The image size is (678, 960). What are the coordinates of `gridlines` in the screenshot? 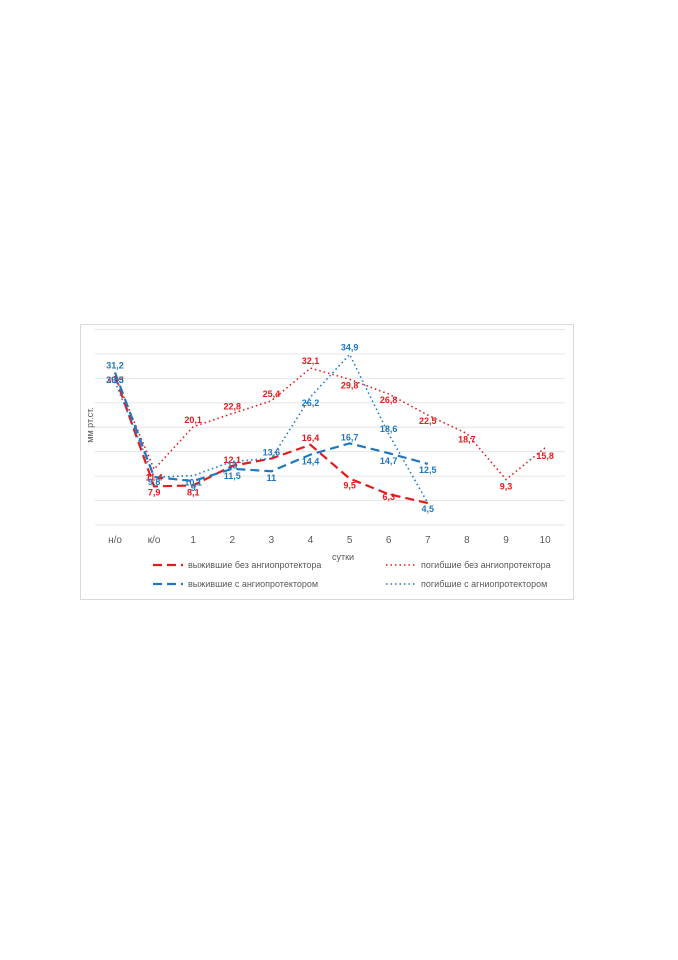 It's located at (330, 427).